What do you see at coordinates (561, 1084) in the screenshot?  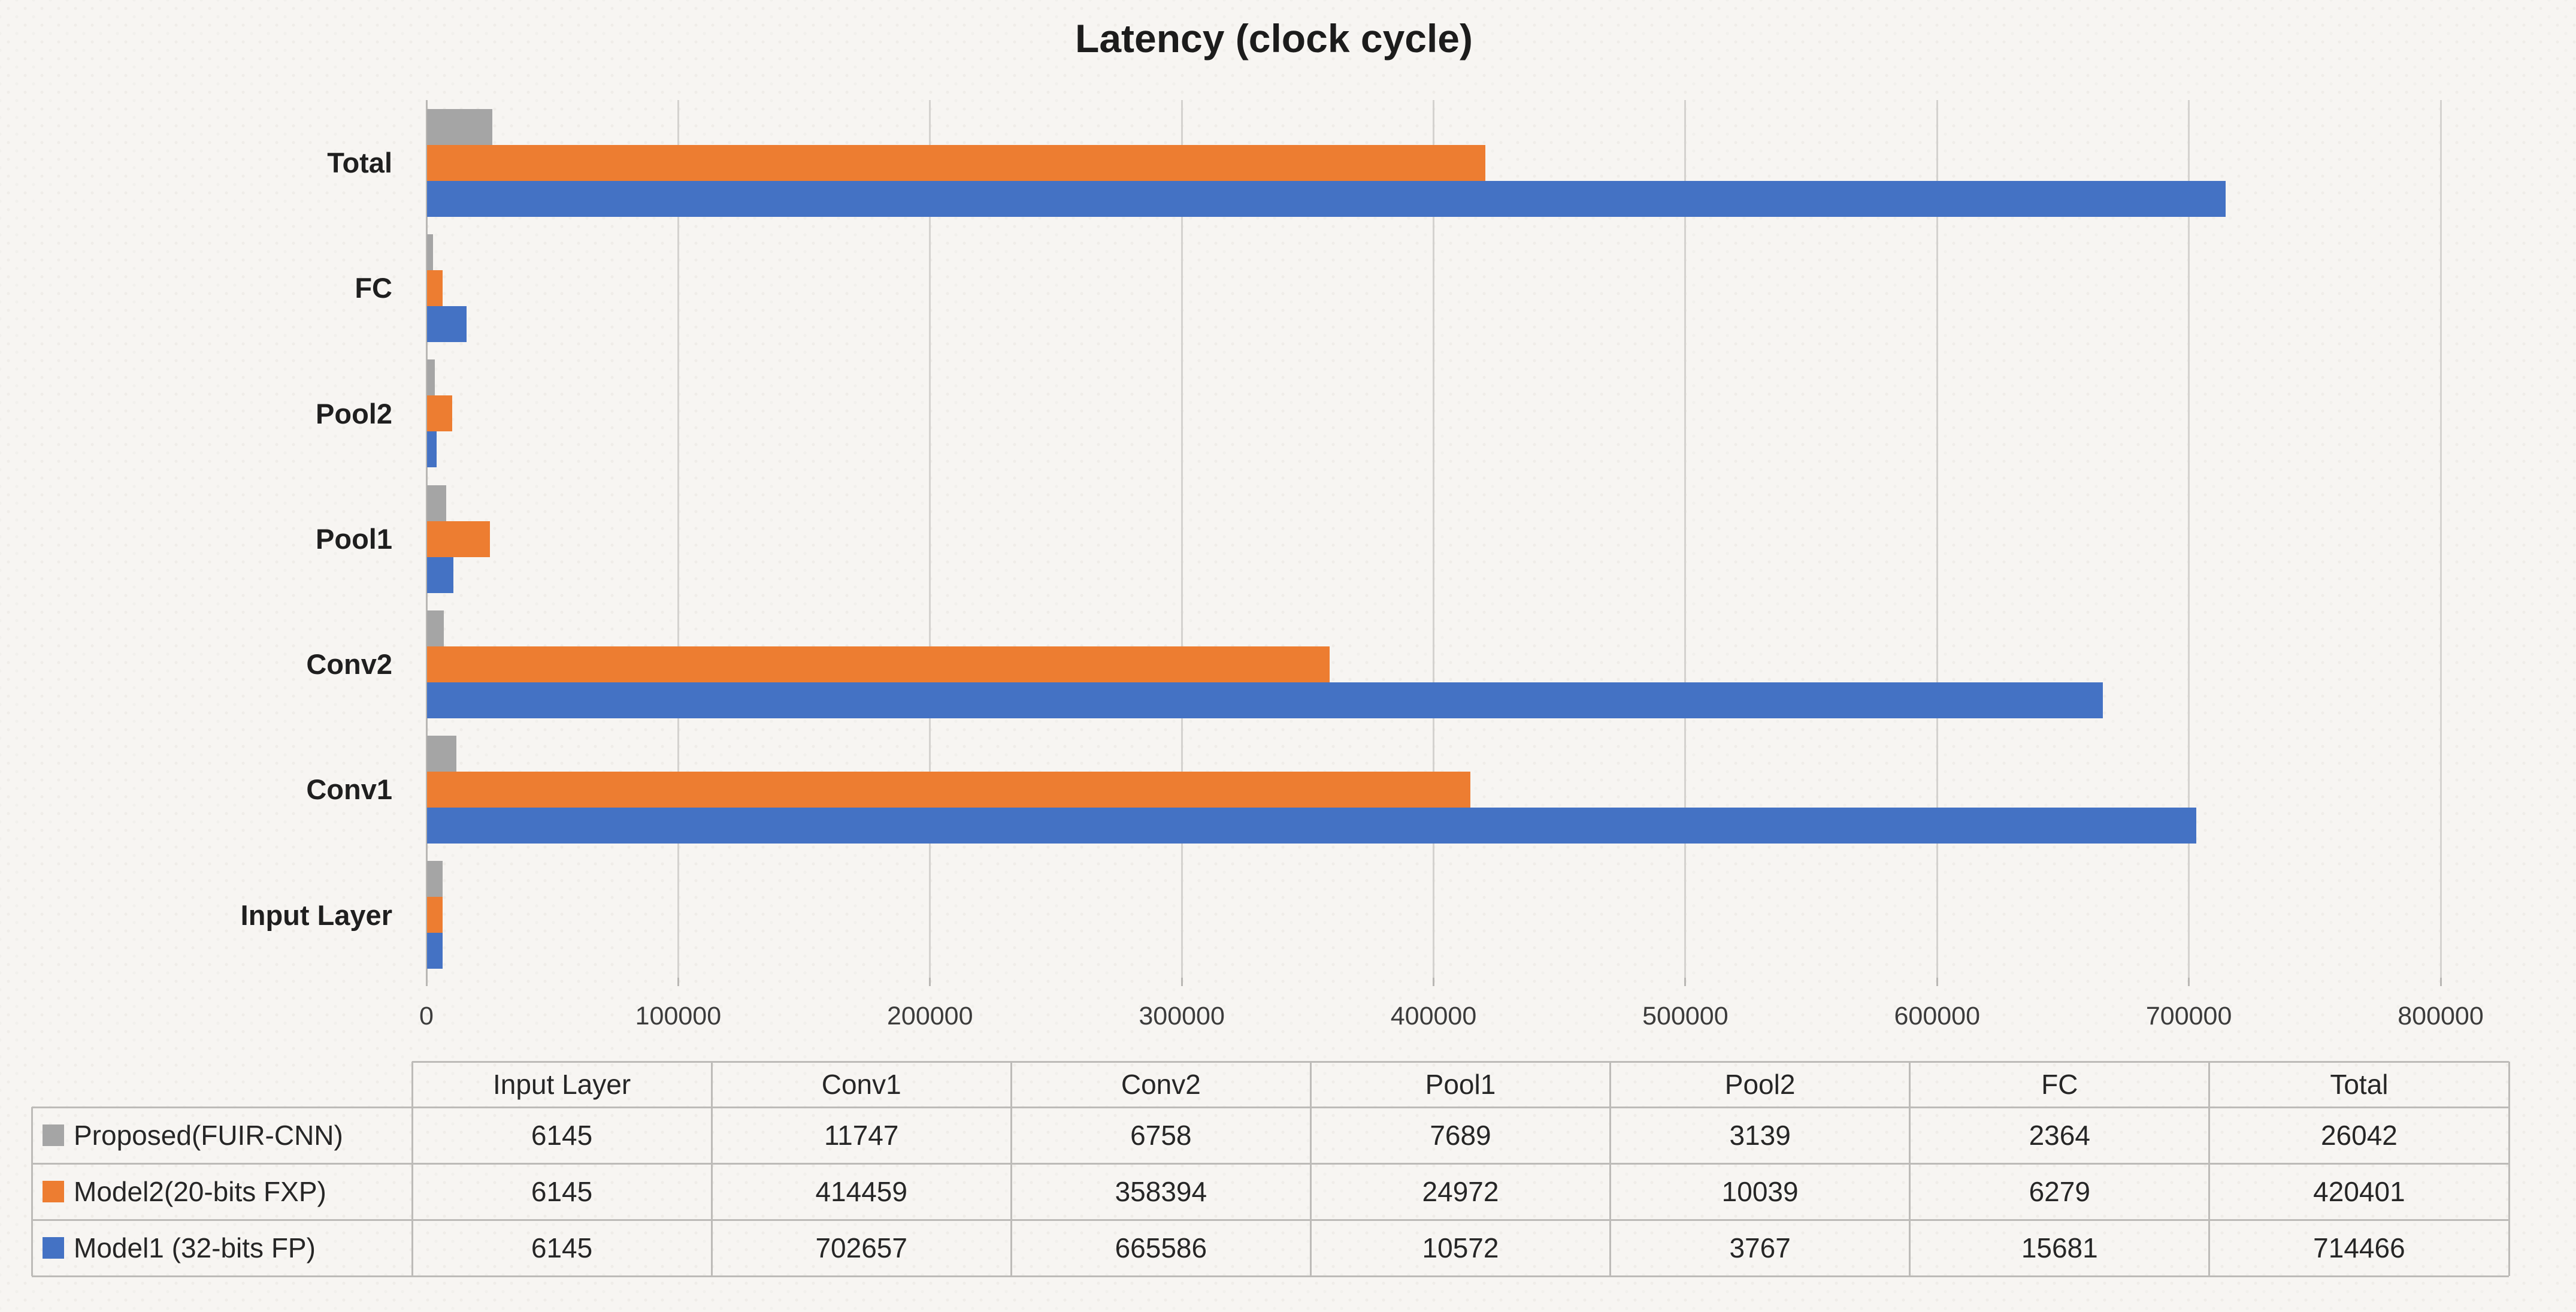 I see `table-header-cell: Input Layer` at bounding box center [561, 1084].